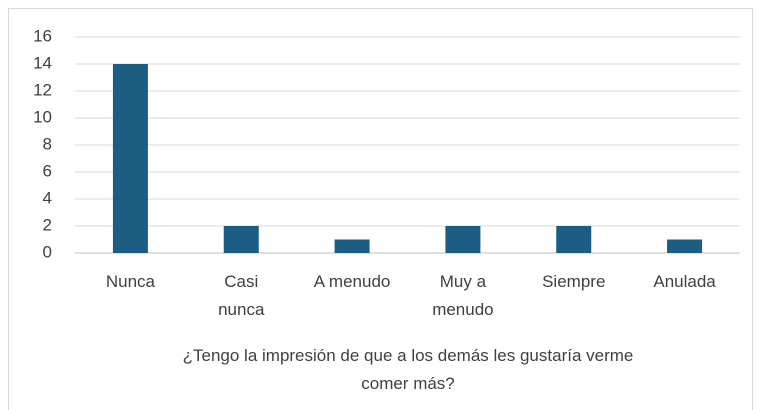 This screenshot has width=758, height=410. Describe the element at coordinates (241, 309) in the screenshot. I see `text-line: nunca` at that location.